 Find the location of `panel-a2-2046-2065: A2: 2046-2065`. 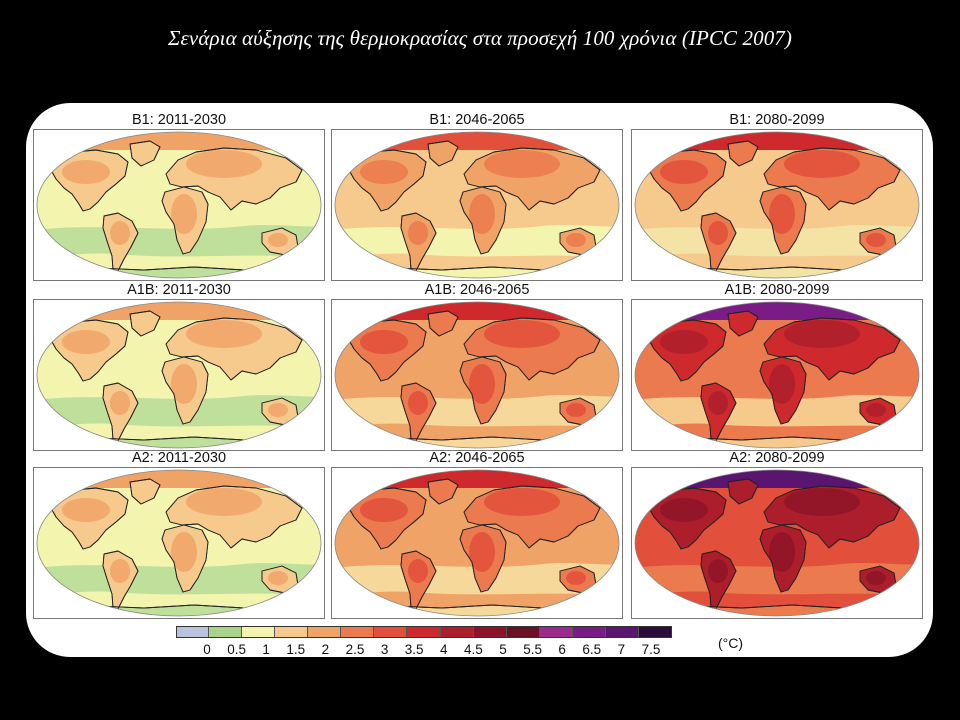

panel-a2-2046-2065: A2: 2046-2065 is located at coordinates (477, 535).